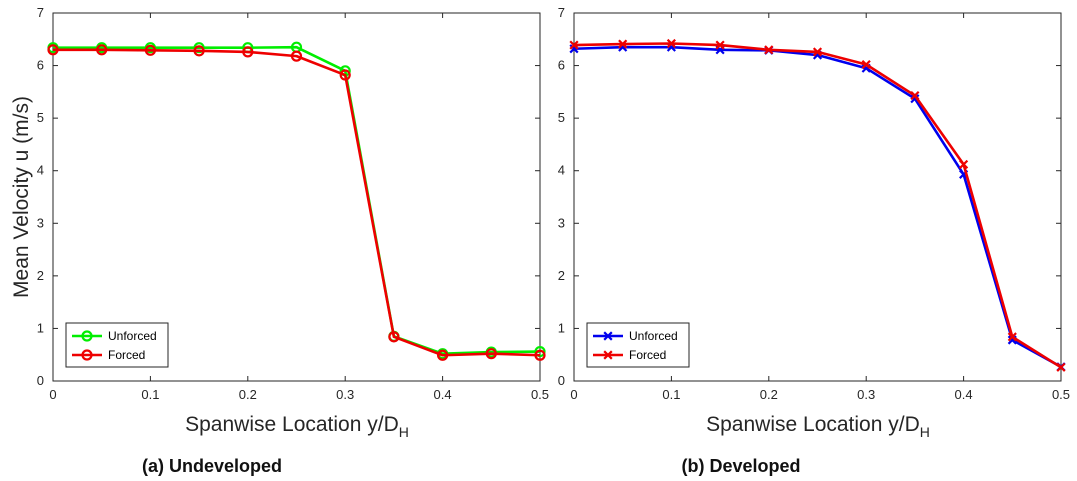 The image size is (1077, 481). I want to click on chart-caption: (b) Developed, so click(740, 466).